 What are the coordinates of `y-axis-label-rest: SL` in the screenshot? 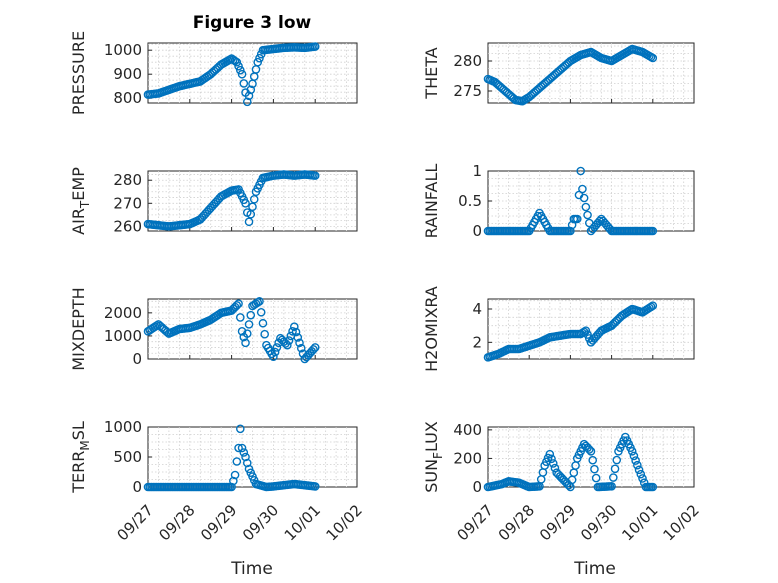 It's located at (78, 430).